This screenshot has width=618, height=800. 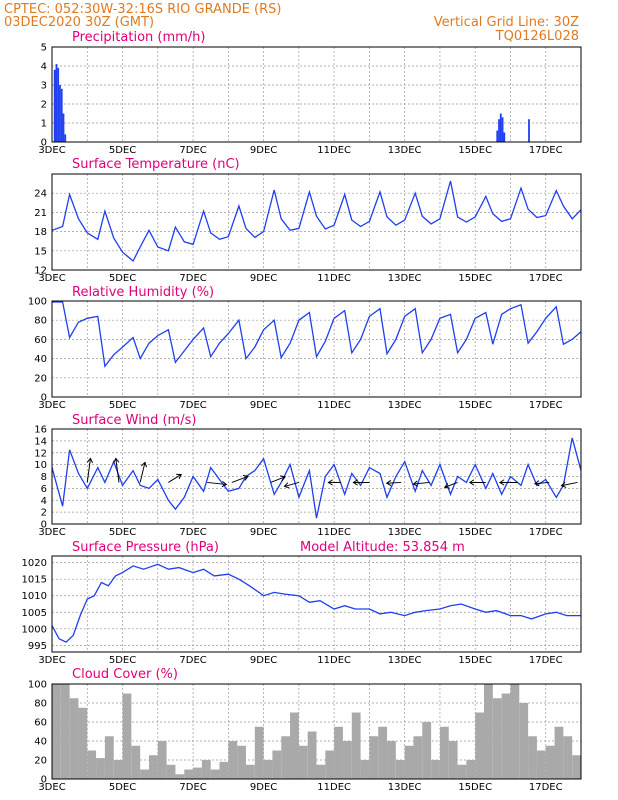 What do you see at coordinates (40, 271) in the screenshot?
I see `y-tick-label: 12` at bounding box center [40, 271].